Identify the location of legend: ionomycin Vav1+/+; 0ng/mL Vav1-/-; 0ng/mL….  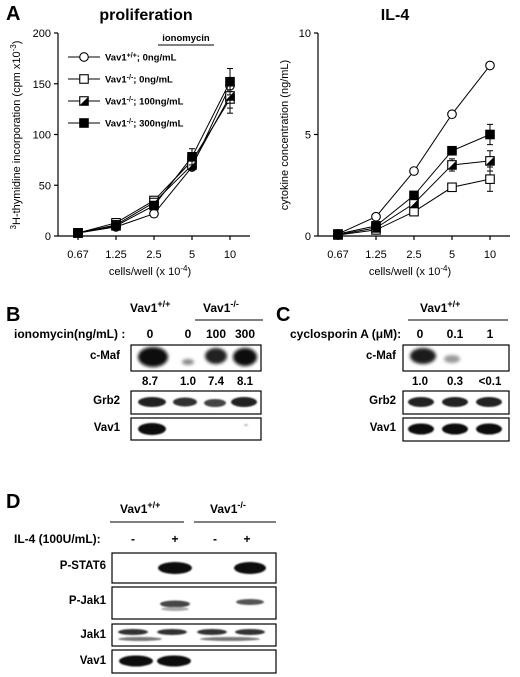
(141, 81).